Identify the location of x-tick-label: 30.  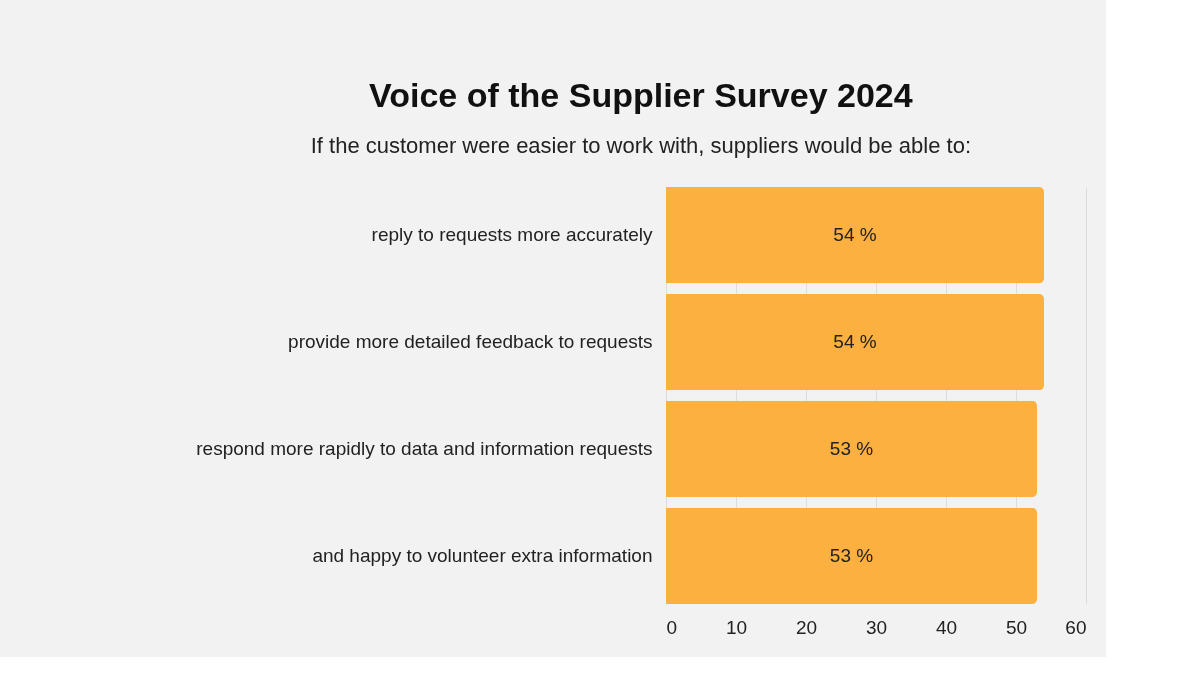
(876, 627).